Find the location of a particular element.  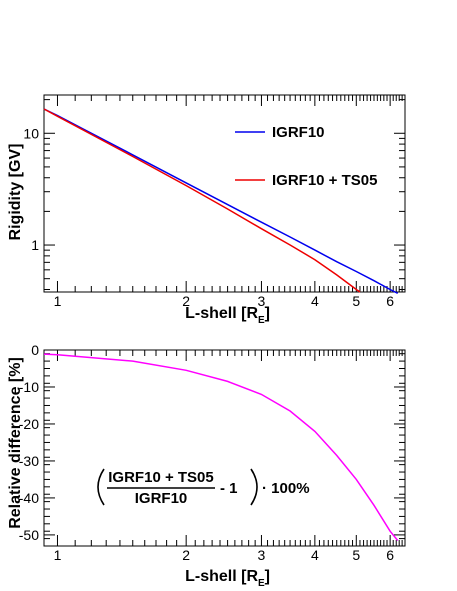

formula-right-paren is located at coordinates (254, 487).